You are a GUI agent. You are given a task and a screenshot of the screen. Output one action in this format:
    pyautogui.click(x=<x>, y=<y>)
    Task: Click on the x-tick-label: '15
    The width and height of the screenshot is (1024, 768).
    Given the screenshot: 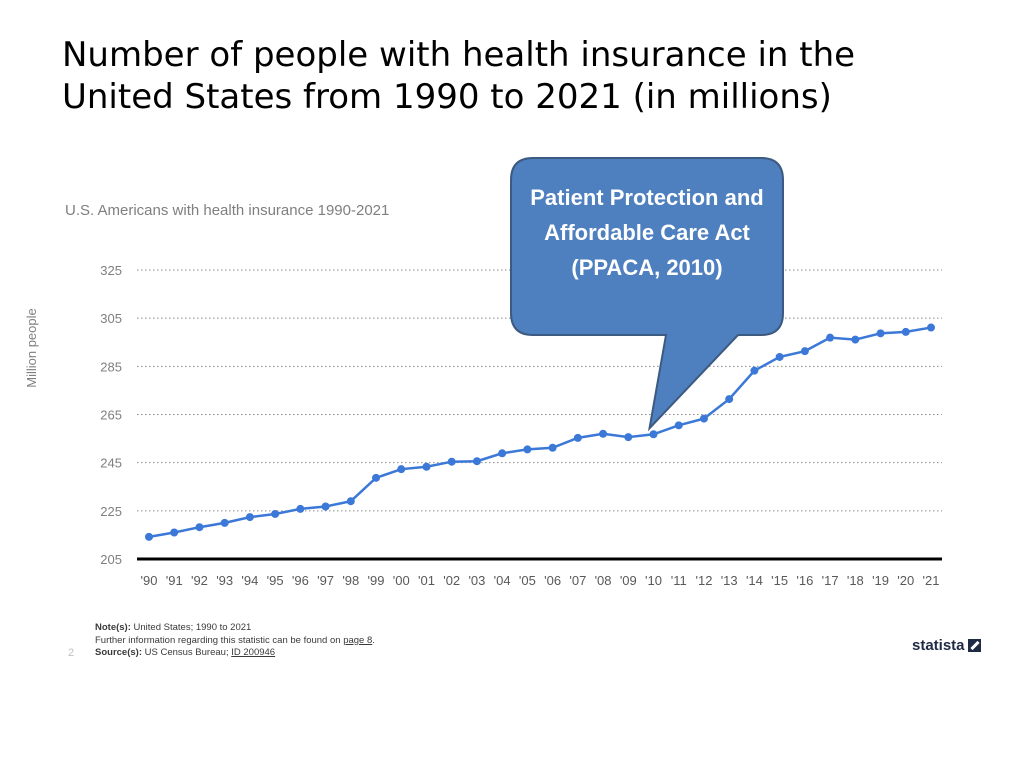 What is the action you would take?
    pyautogui.click(x=779, y=580)
    